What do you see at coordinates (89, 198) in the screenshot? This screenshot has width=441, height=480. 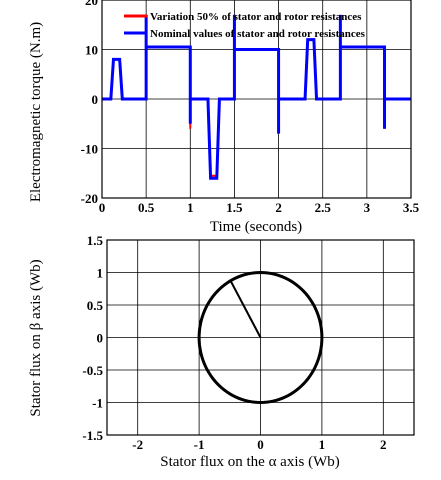 I see `torque-y-tick-label: -20` at bounding box center [89, 198].